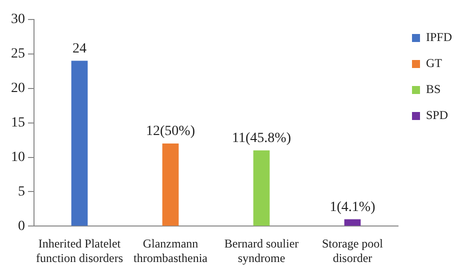 This screenshot has height=277, width=474. Describe the element at coordinates (437, 115) in the screenshot. I see `legend-label: SPD` at that location.